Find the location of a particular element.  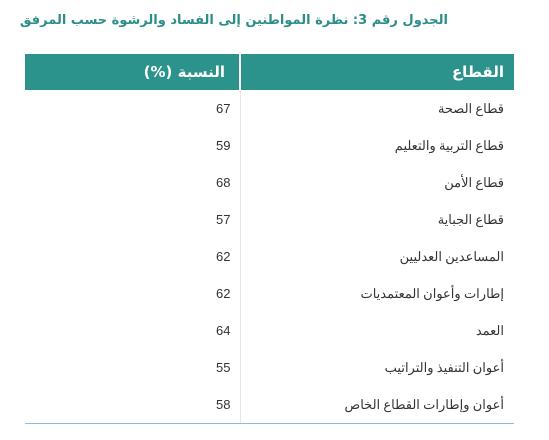

table-row: أعوان التنفيذ والتراتيب 55 is located at coordinates (269, 367).